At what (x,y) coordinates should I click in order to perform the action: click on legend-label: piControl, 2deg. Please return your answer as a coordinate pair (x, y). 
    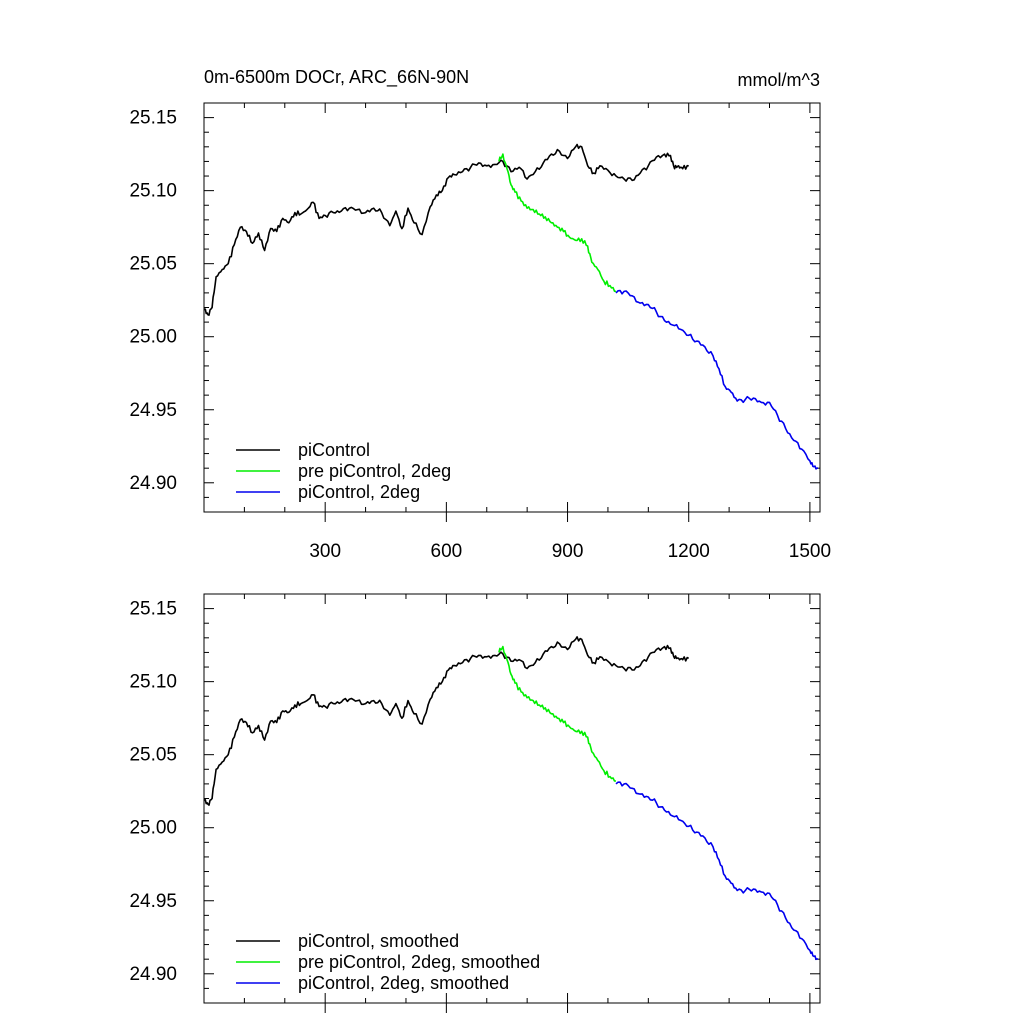
    Looking at the image, I should click on (359, 492).